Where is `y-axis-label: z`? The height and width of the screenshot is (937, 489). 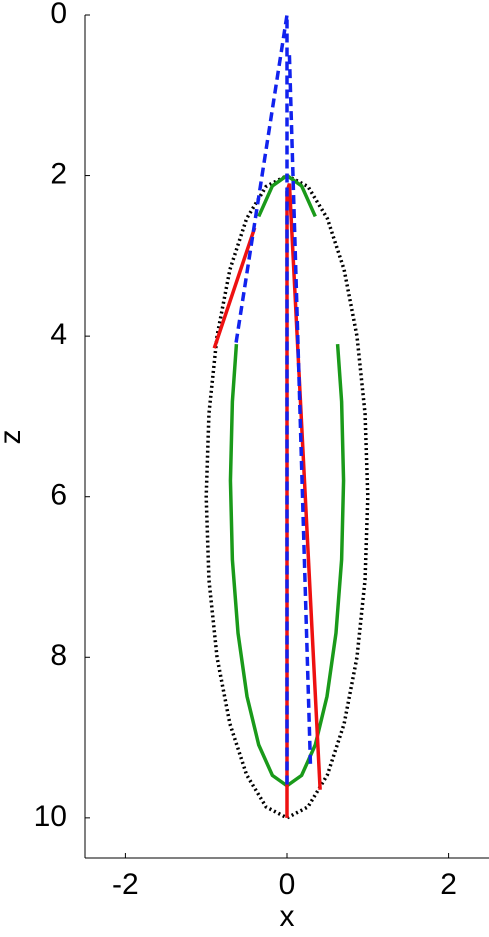 y-axis-label: z is located at coordinates (13, 437).